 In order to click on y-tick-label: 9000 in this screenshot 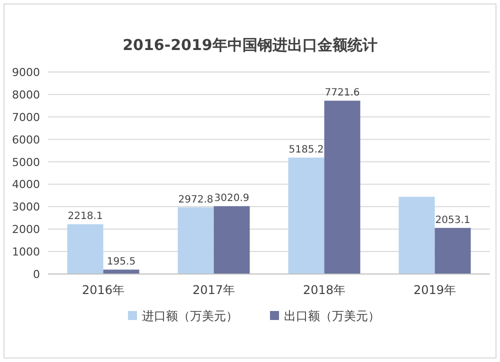, I will do `click(26, 72)`.